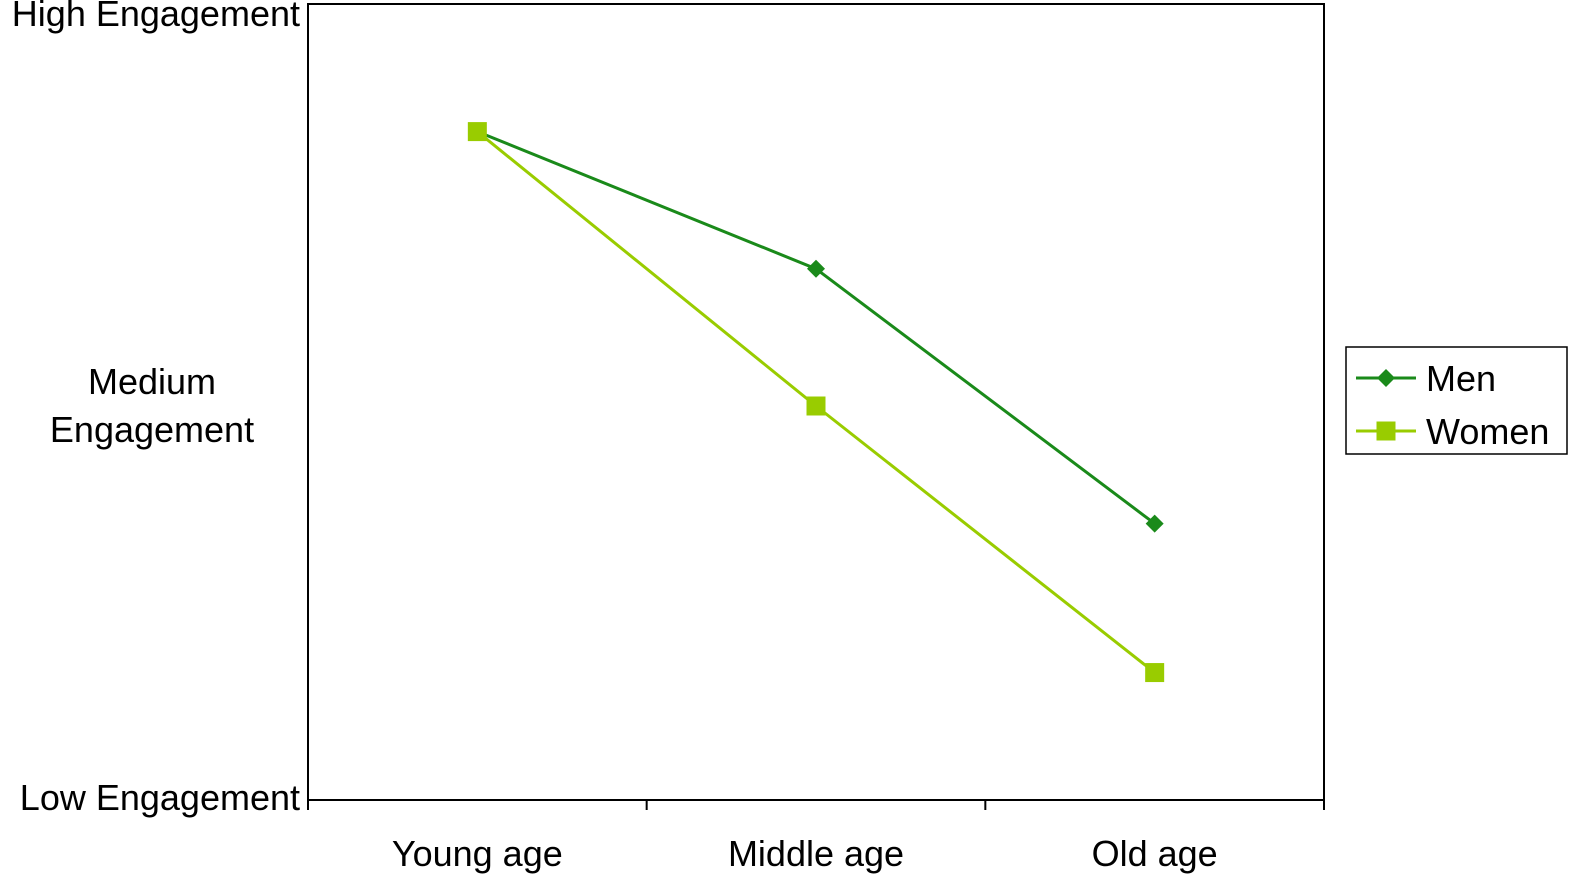 The height and width of the screenshot is (884, 1574). Describe the element at coordinates (816, 853) in the screenshot. I see `x-tick-label: Middle age` at that location.